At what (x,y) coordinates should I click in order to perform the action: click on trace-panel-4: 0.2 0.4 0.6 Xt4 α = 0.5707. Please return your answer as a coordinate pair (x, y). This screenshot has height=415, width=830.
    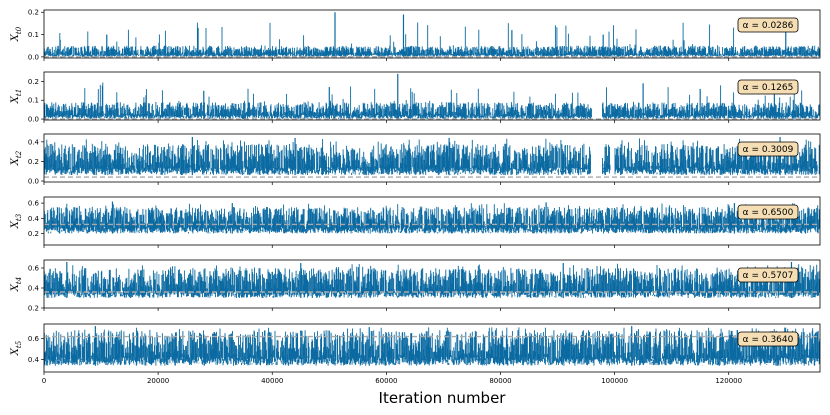
    Looking at the image, I should click on (415, 286).